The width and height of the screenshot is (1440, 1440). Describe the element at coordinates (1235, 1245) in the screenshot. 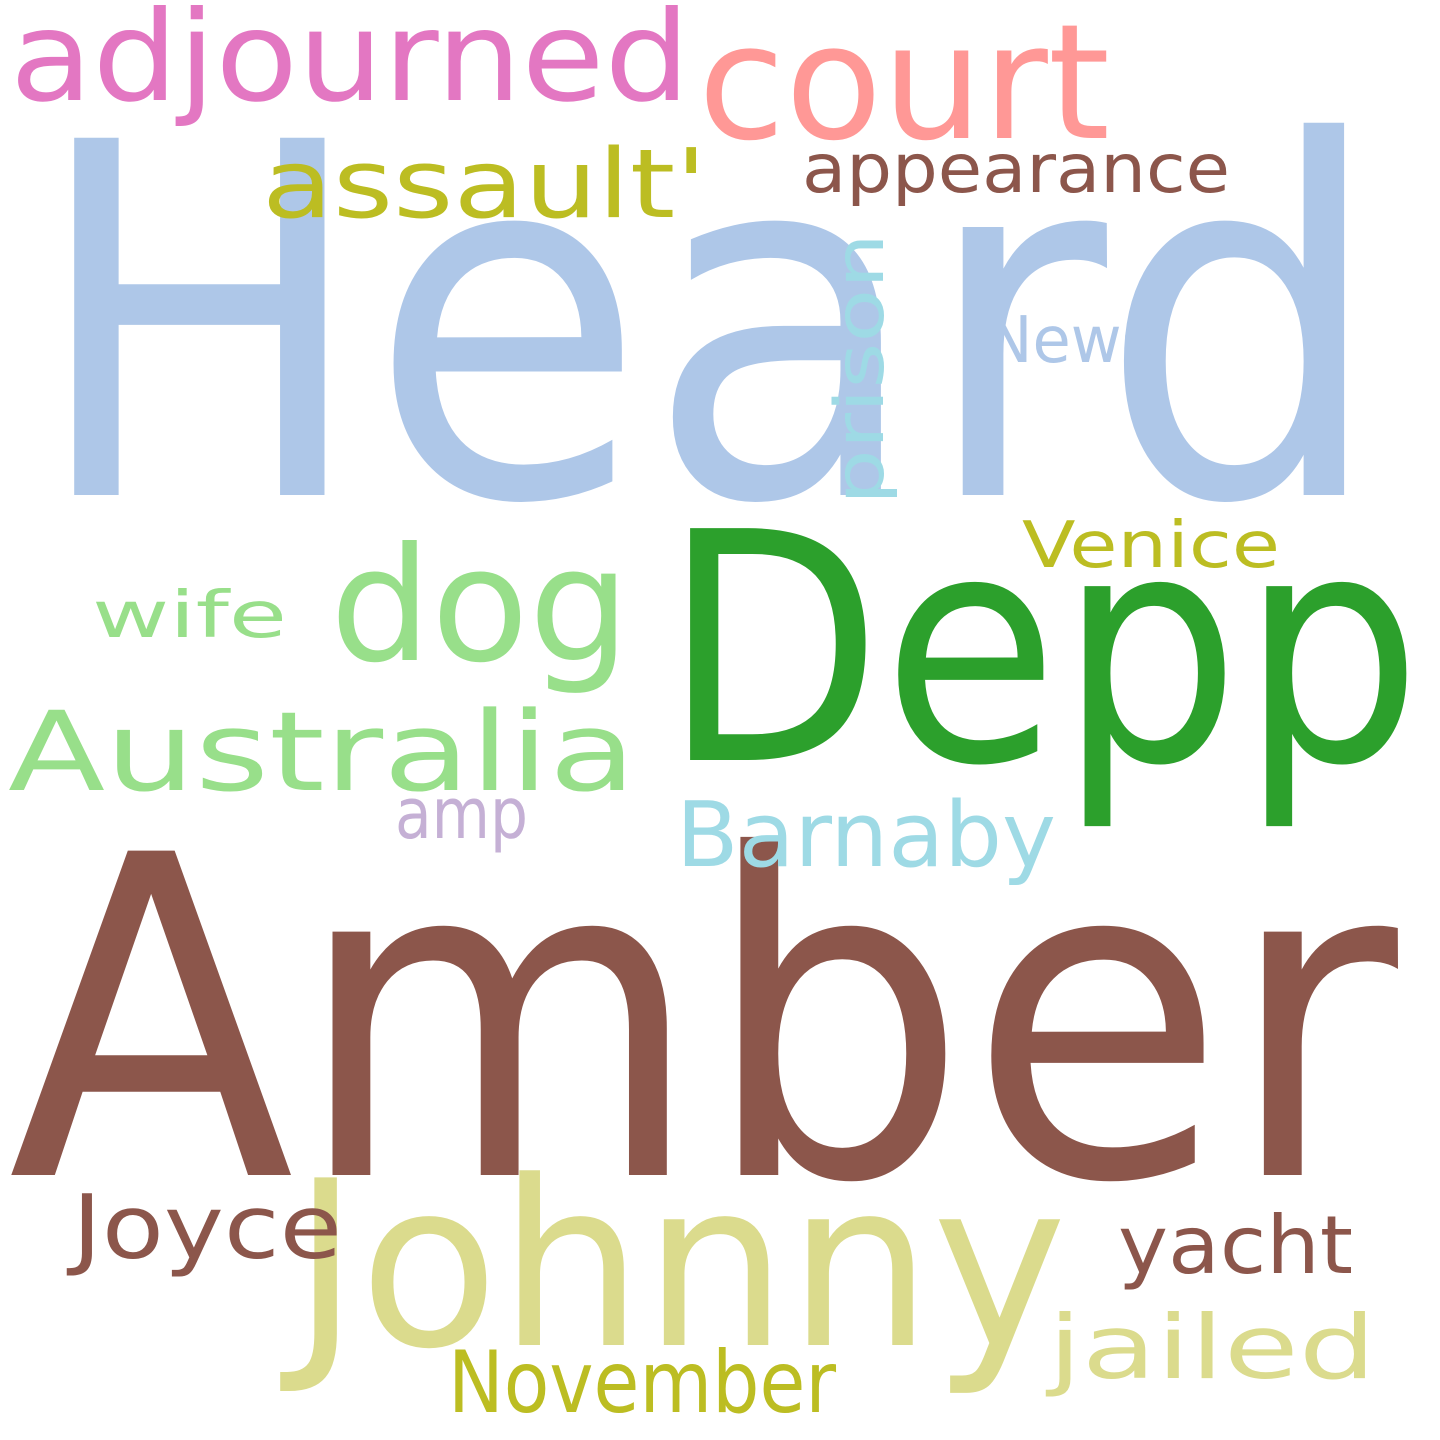

I see `word-yacht: yacht` at that location.